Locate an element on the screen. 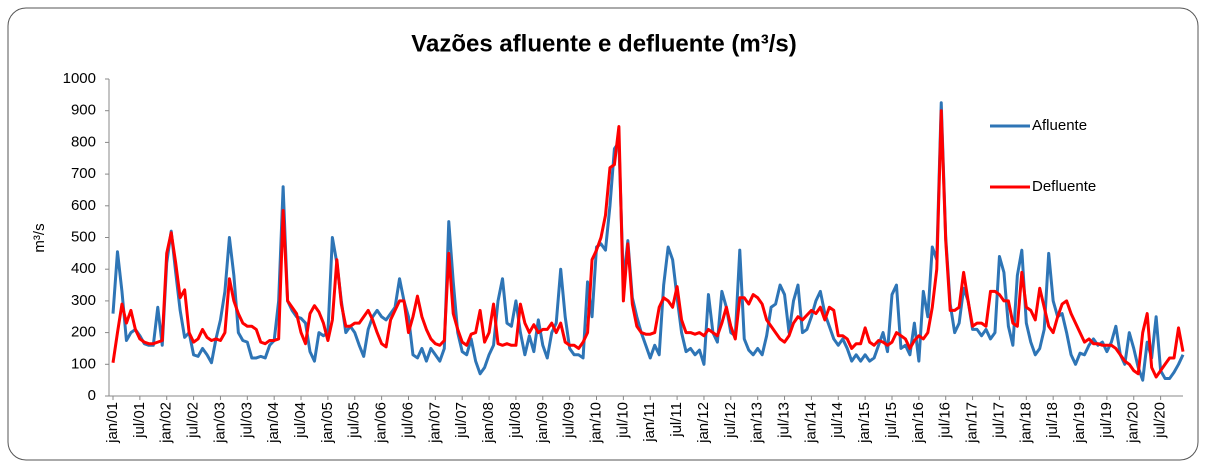  x-tick-label: jan/19 is located at coordinates (1079, 423).